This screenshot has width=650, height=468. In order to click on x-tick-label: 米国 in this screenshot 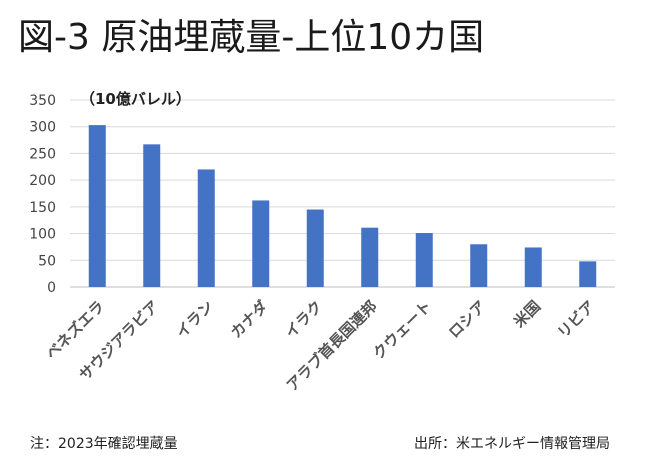, I will do `click(527, 314)`.